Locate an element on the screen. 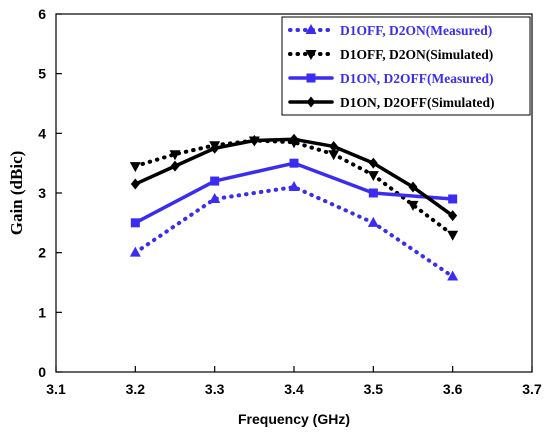  x-tick-labels: 3.1 3.2 3.3 3.4 3.5 3.6 3.7 is located at coordinates (294, 389).